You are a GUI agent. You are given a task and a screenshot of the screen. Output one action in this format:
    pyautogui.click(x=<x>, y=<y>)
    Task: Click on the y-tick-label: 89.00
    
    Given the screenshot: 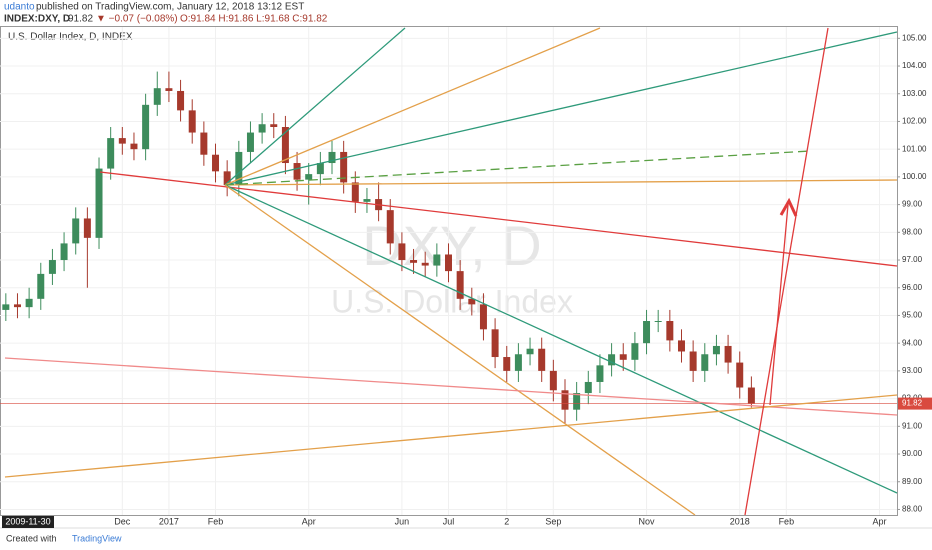 What is the action you would take?
    pyautogui.click(x=912, y=481)
    